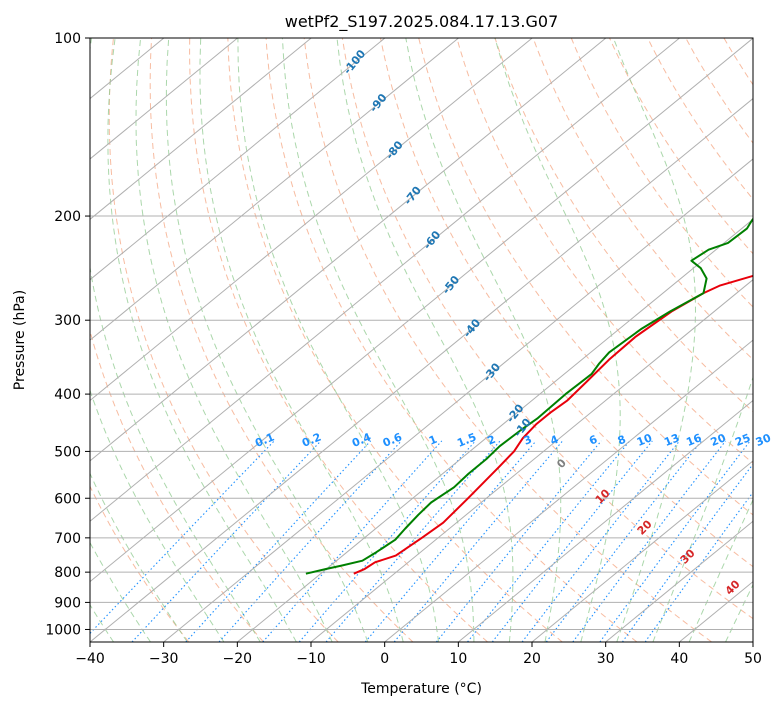 Image resolution: width=775 pixels, height=708 pixels. I want to click on mixing-ratio-label: 25, so click(742, 440).